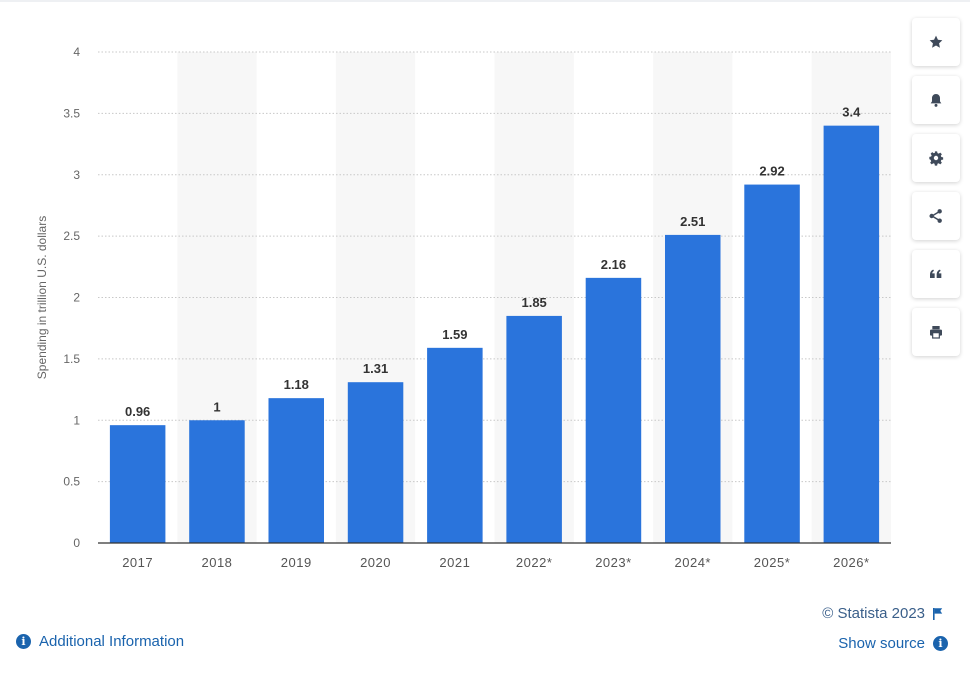  I want to click on x-tick-label: 2021, so click(454, 562).